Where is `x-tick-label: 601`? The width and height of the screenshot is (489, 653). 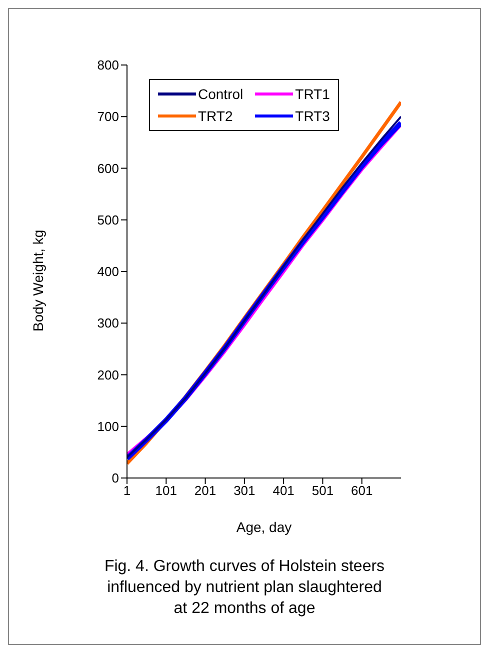 x-tick-label: 601 is located at coordinates (362, 490).